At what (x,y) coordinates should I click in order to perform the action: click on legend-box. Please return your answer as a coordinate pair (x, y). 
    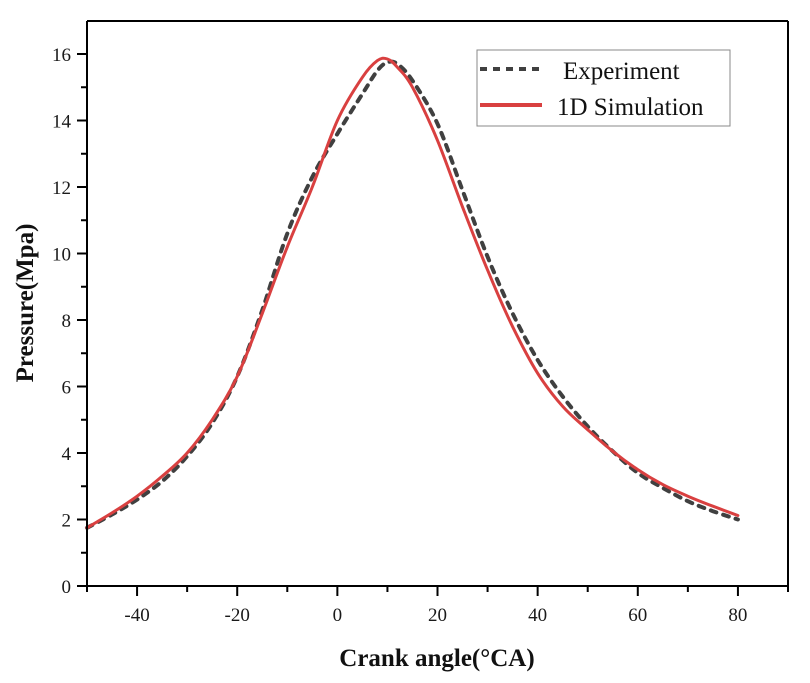
    Looking at the image, I should click on (603, 88).